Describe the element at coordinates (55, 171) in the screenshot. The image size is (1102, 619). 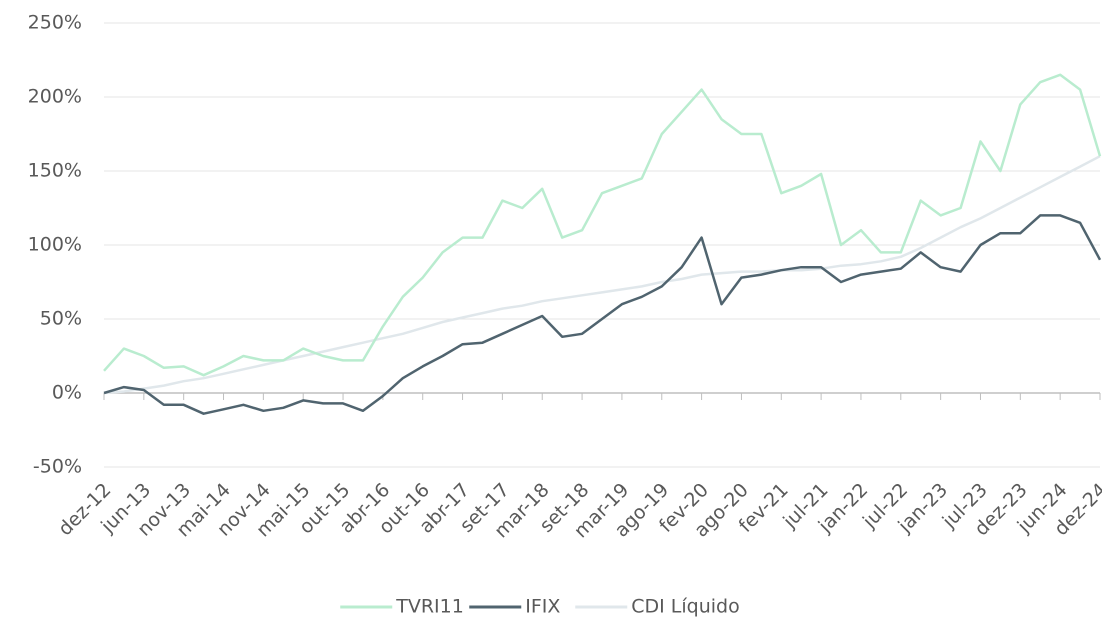
I see `y-tick-label: 150%` at that location.